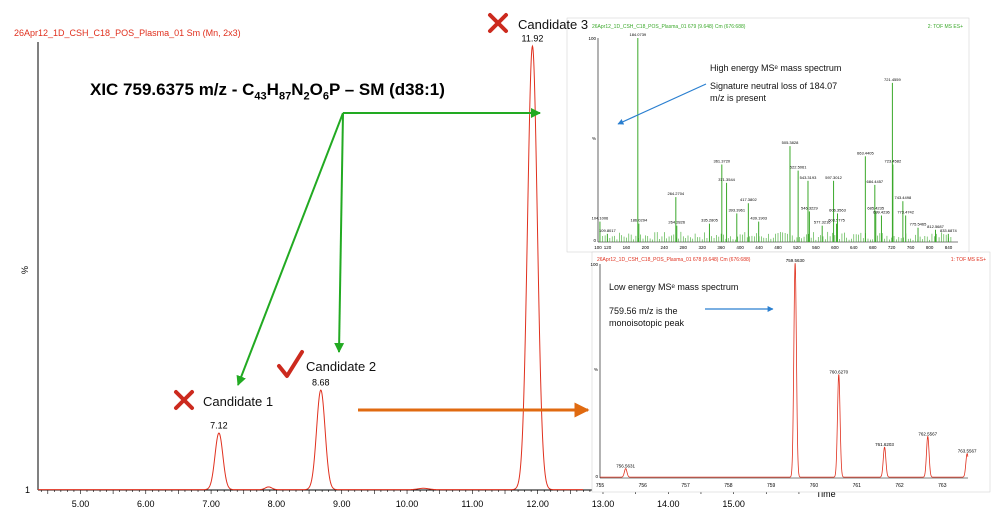  Describe the element at coordinates (771, 486) in the screenshot. I see `low-x-tick-label: 759` at that location.